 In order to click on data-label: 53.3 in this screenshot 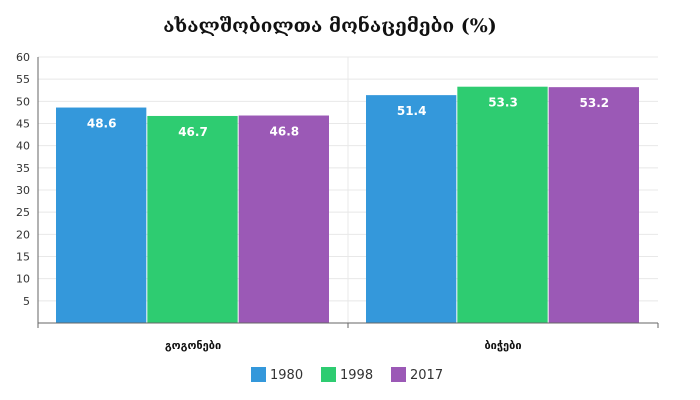, I will do `click(503, 103)`.